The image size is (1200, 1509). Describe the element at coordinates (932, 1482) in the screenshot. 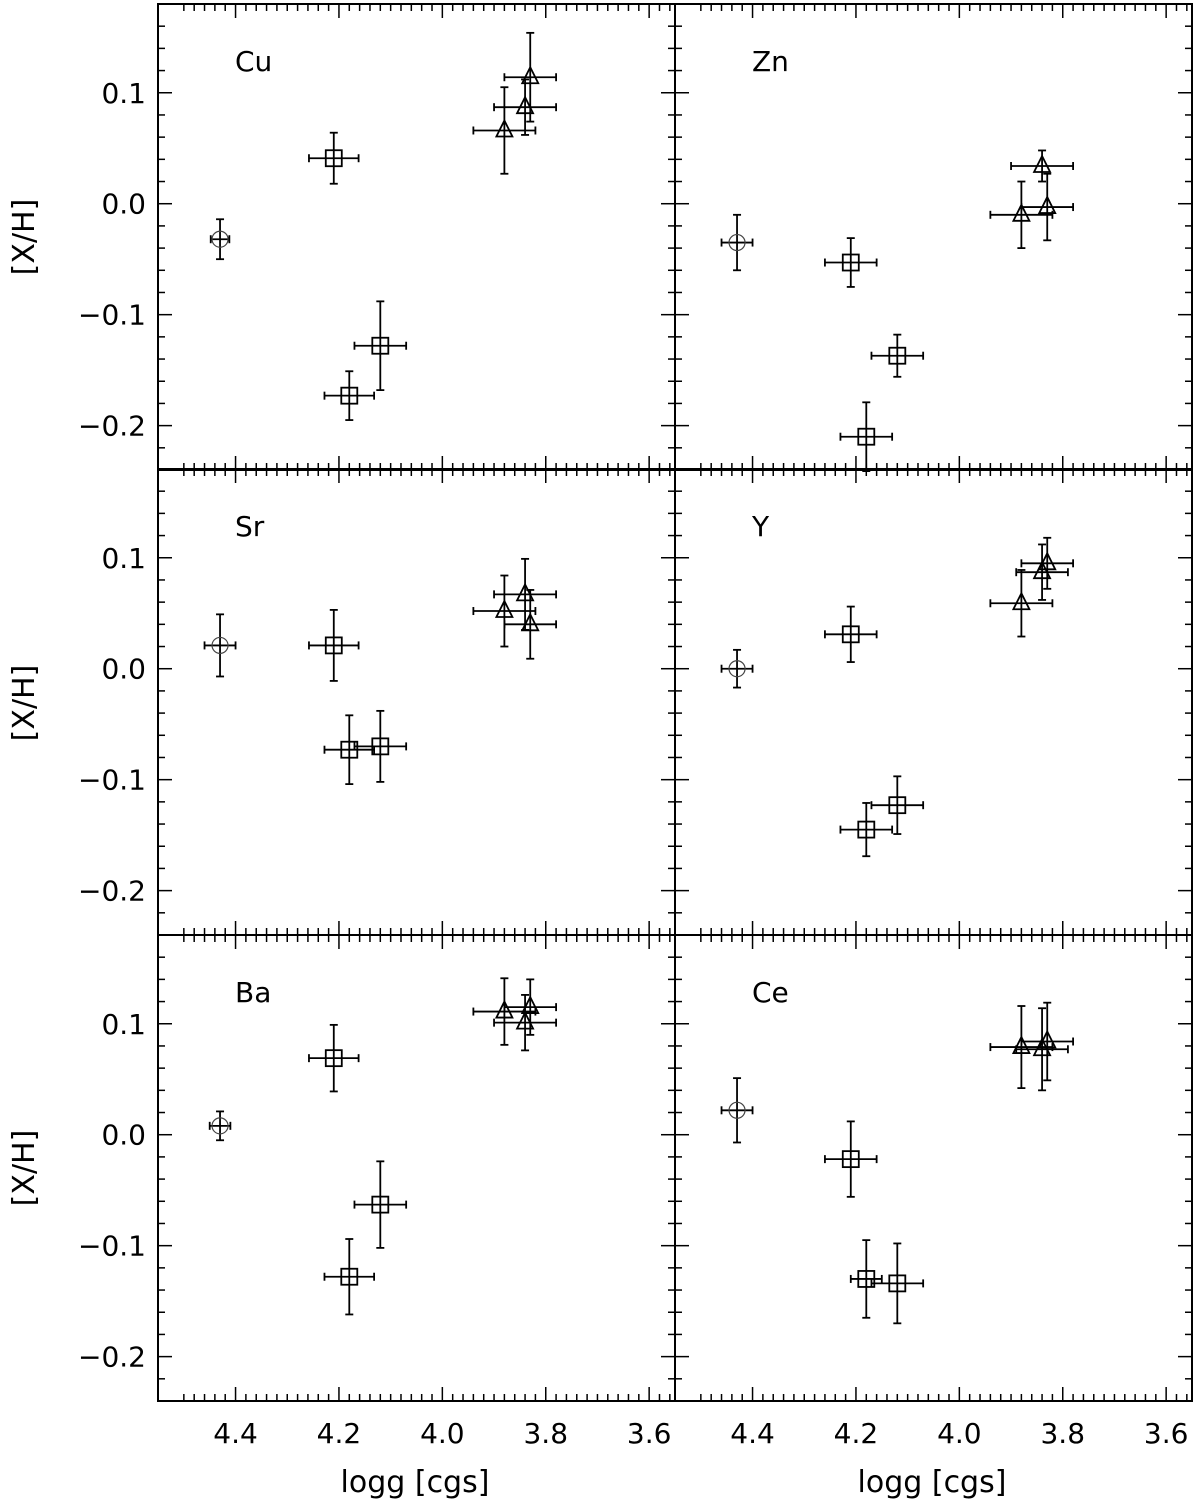

I see `x-axis-label-col-2: logg [cgs]` at that location.